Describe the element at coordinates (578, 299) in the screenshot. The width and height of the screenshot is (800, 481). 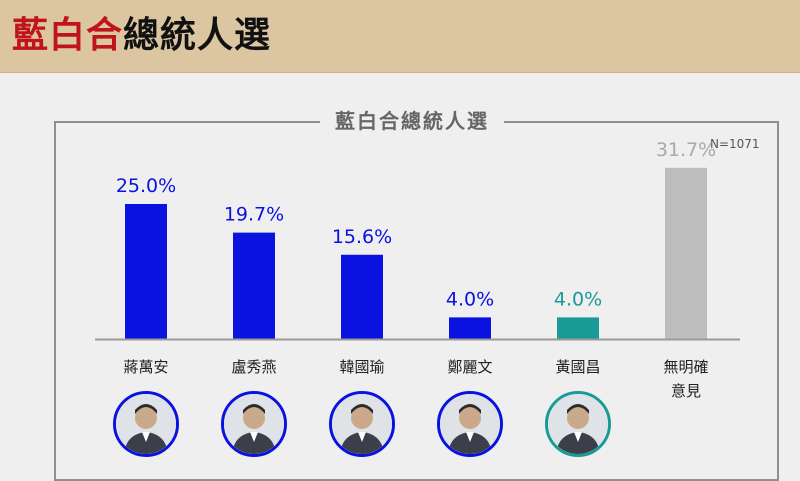
I see `data-label-5: 4.0%` at that location.